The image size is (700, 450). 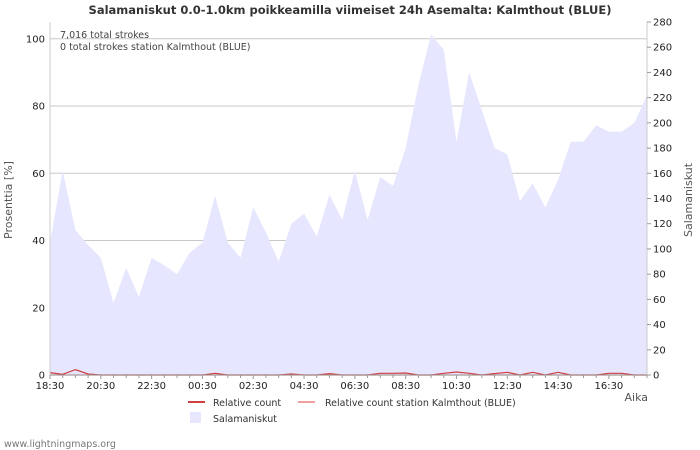 What do you see at coordinates (659, 275) in the screenshot?
I see `y-right-tick-label: 80` at bounding box center [659, 275].